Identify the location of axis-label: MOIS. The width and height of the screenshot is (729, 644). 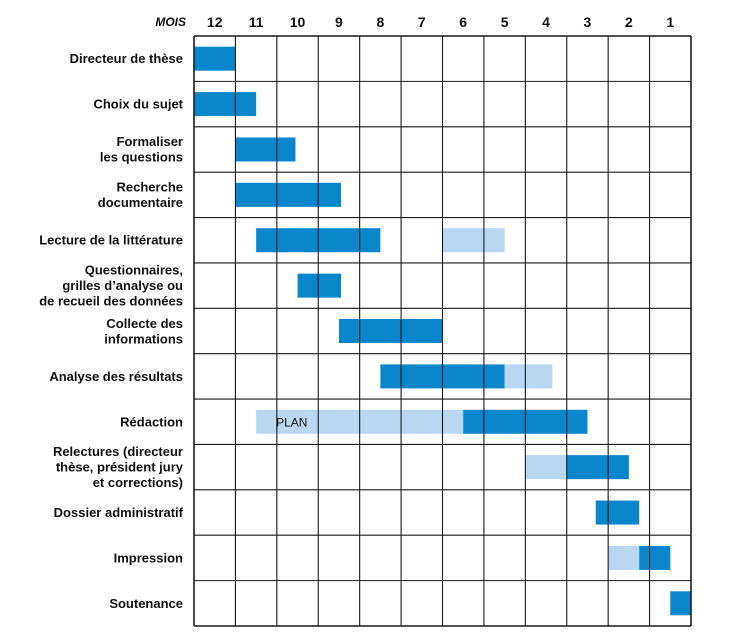
(170, 22).